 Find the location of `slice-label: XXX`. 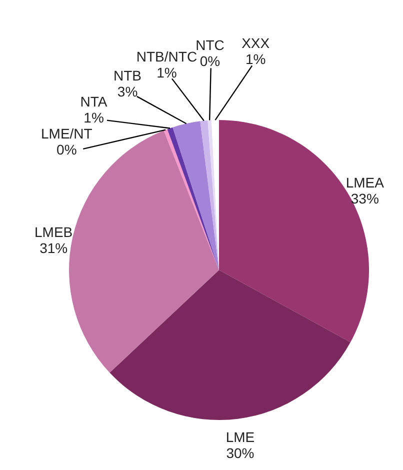

slice-label: XXX is located at coordinates (256, 42).